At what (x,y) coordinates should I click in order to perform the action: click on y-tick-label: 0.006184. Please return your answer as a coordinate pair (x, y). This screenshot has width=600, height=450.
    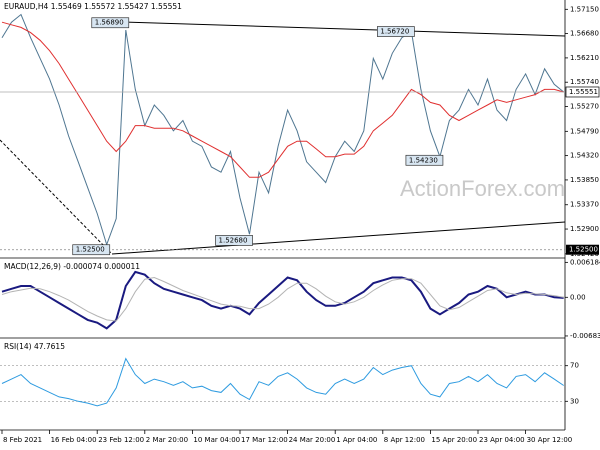
    Looking at the image, I should click on (585, 262).